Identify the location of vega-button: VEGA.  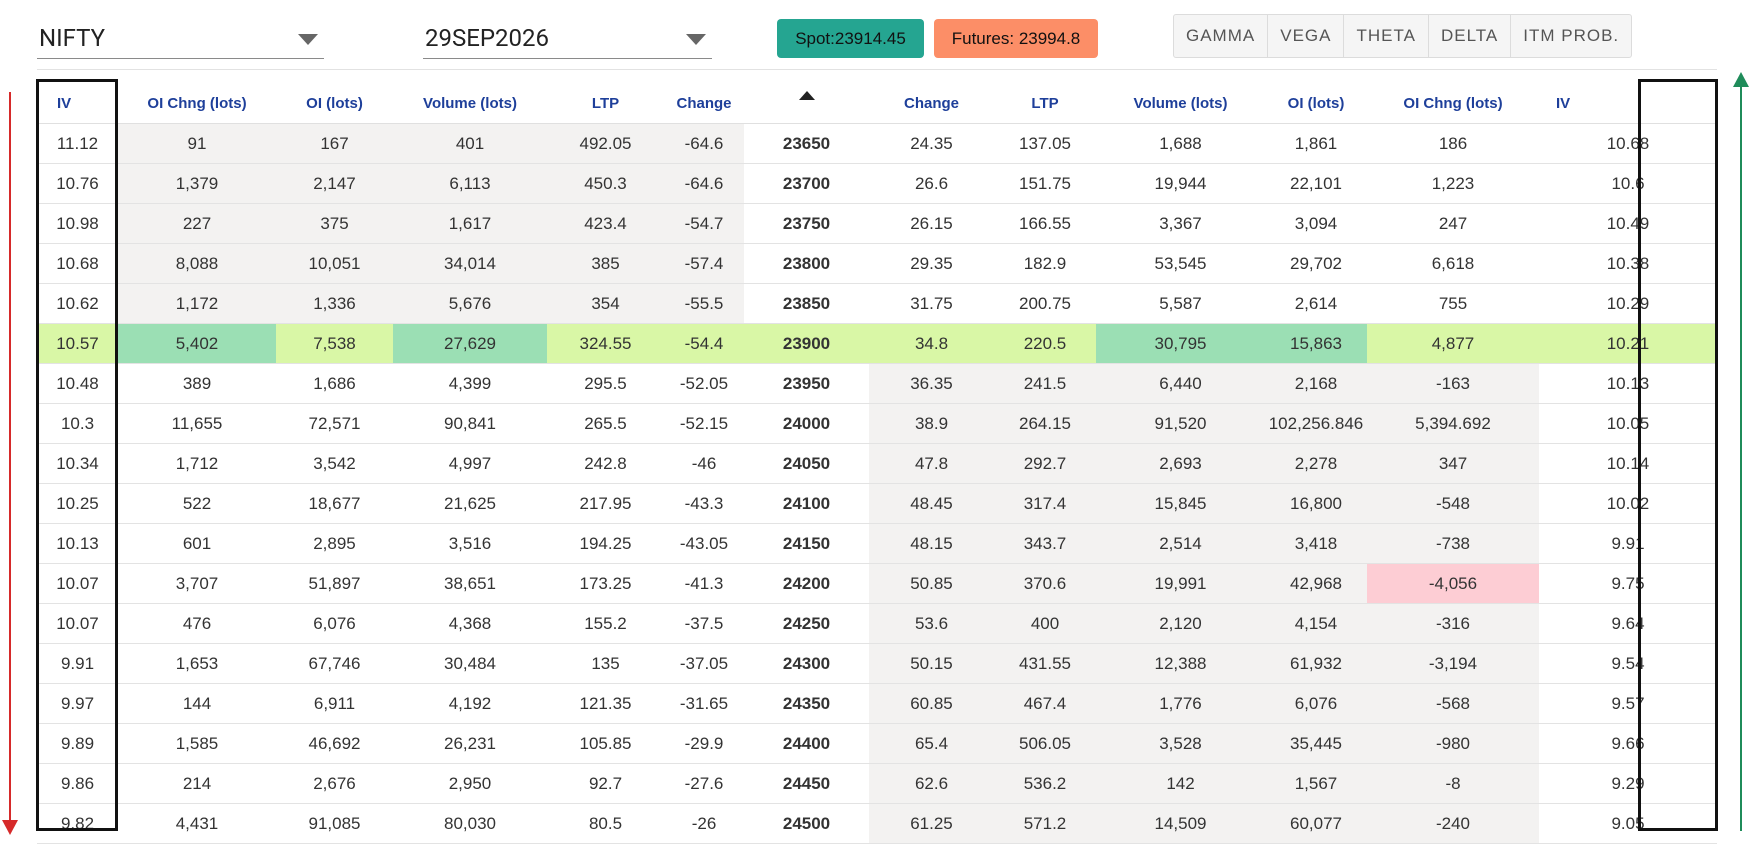
(1306, 36).